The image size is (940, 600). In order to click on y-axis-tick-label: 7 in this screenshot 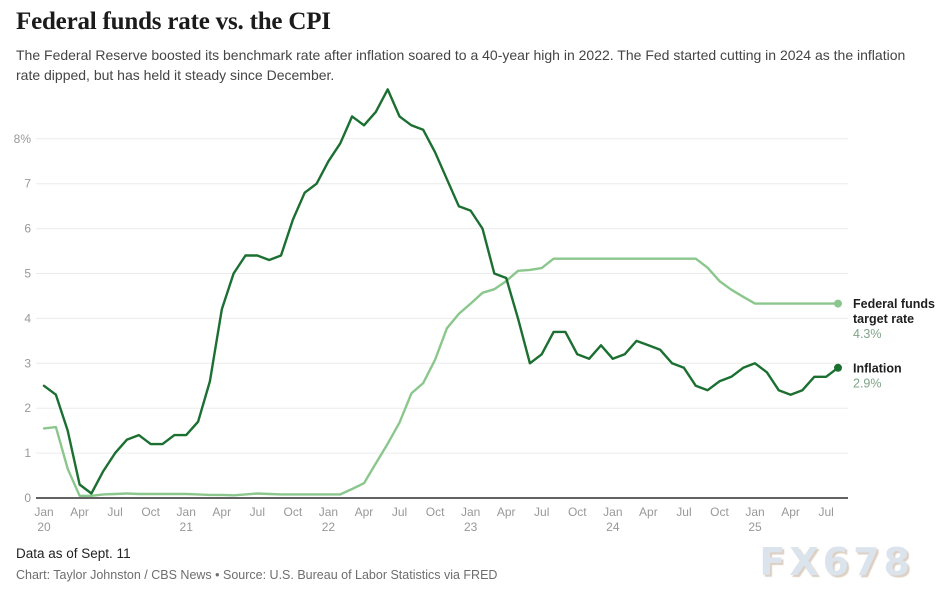, I will do `click(27, 184)`.